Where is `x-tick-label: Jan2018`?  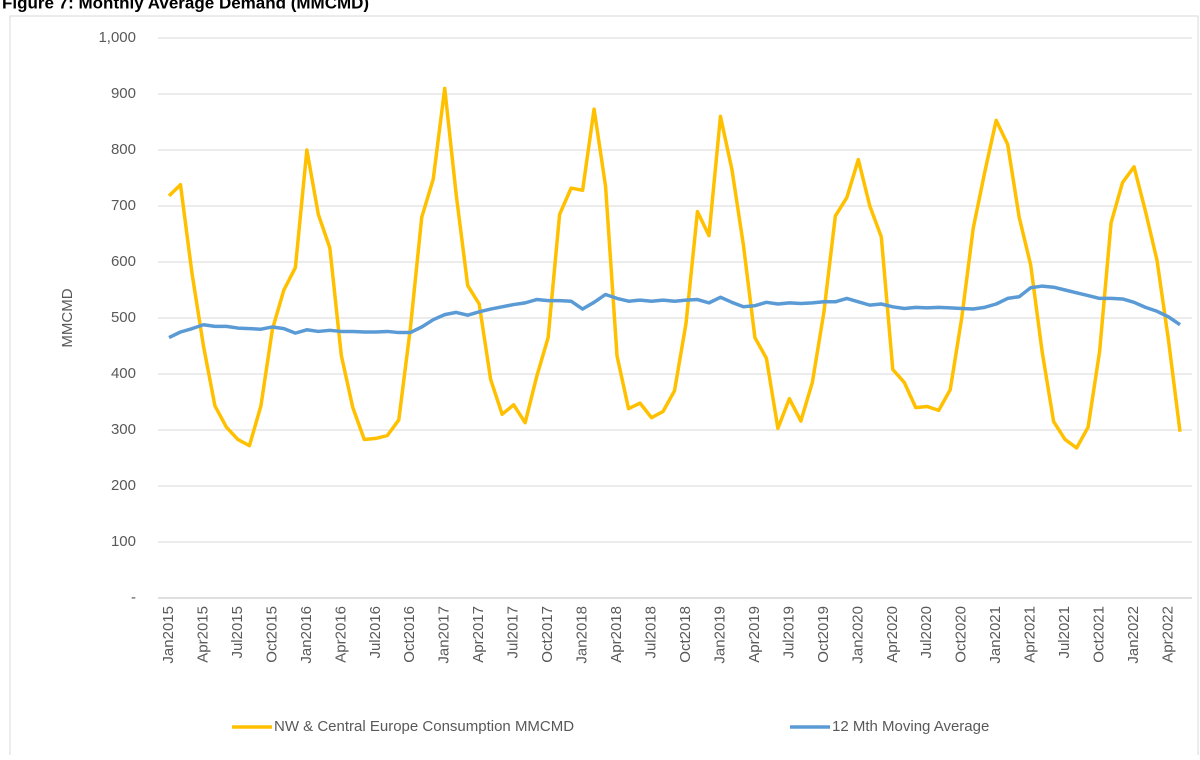
x-tick-label: Jan2018 is located at coordinates (582, 635).